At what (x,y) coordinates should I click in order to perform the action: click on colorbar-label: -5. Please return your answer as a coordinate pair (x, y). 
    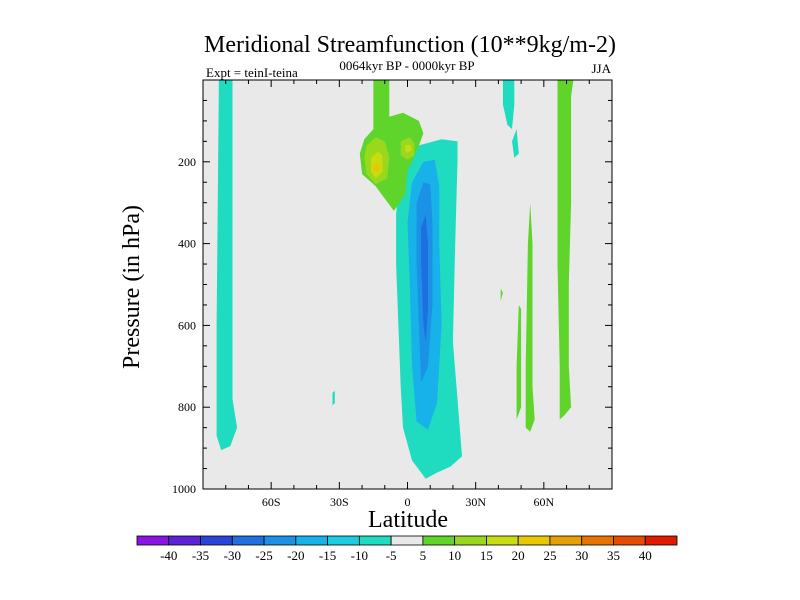
    Looking at the image, I should click on (391, 555).